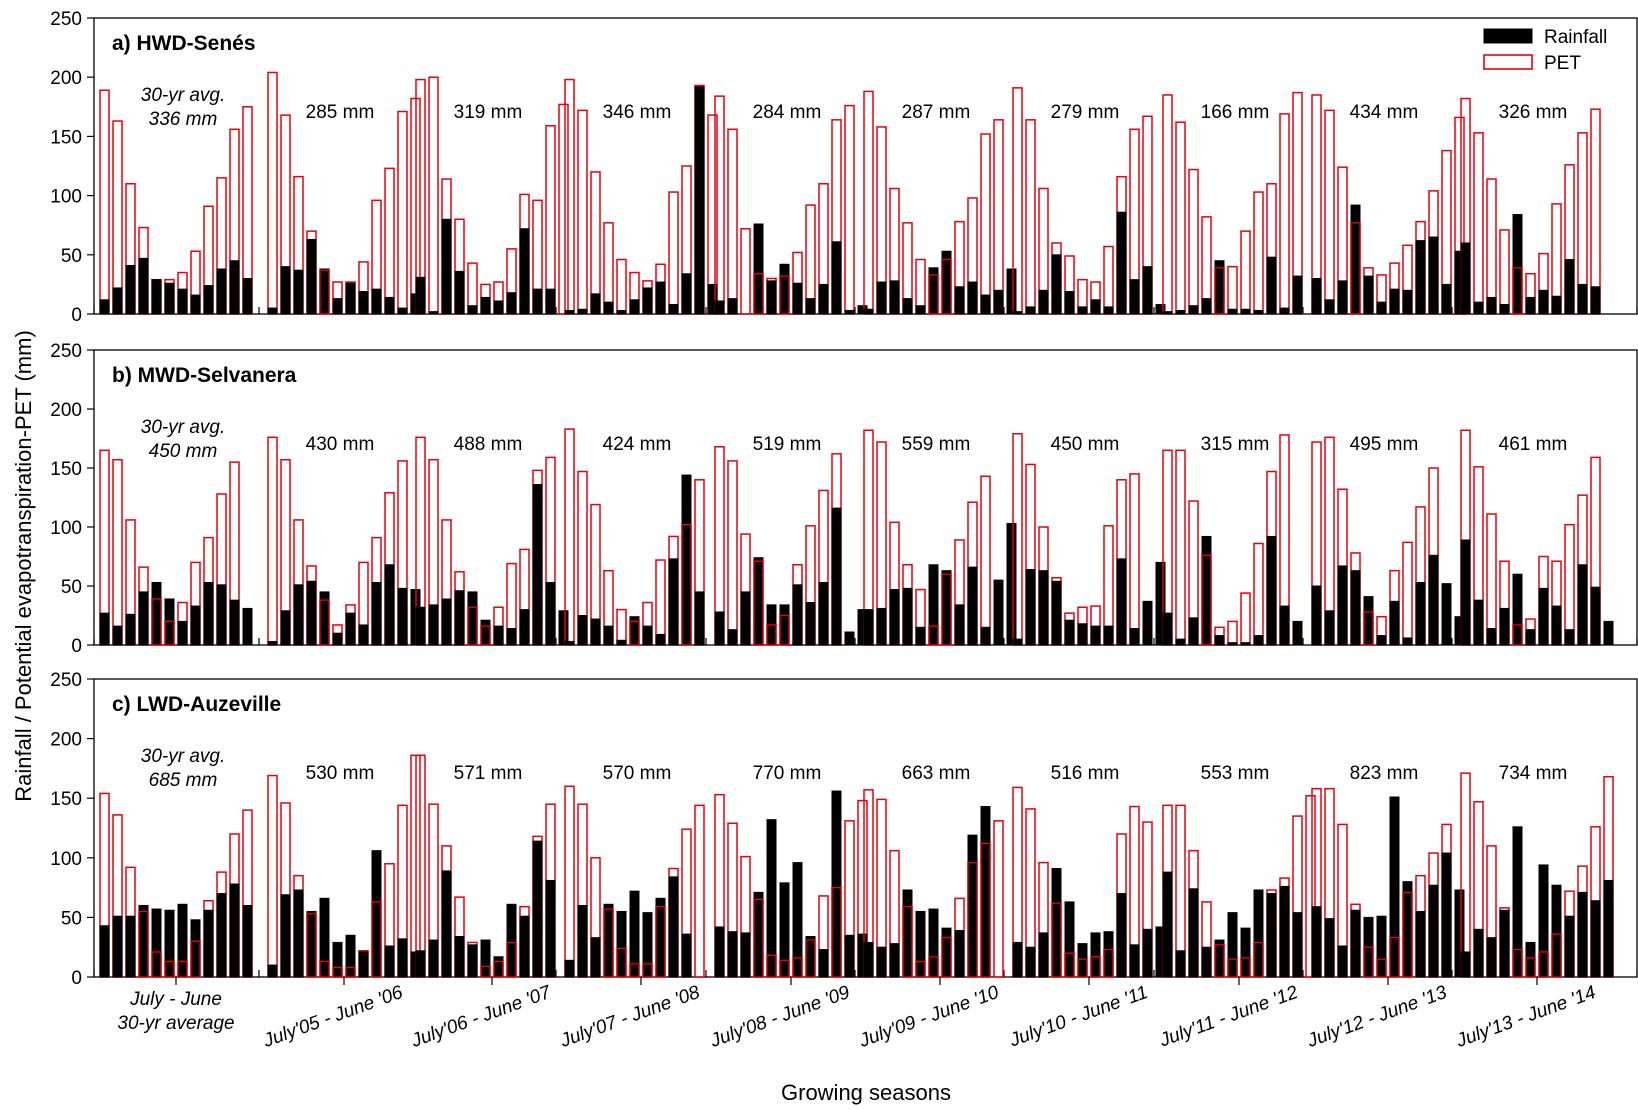 The height and width of the screenshot is (1110, 1638). What do you see at coordinates (66, 859) in the screenshot?
I see `y-tick-label: 100` at bounding box center [66, 859].